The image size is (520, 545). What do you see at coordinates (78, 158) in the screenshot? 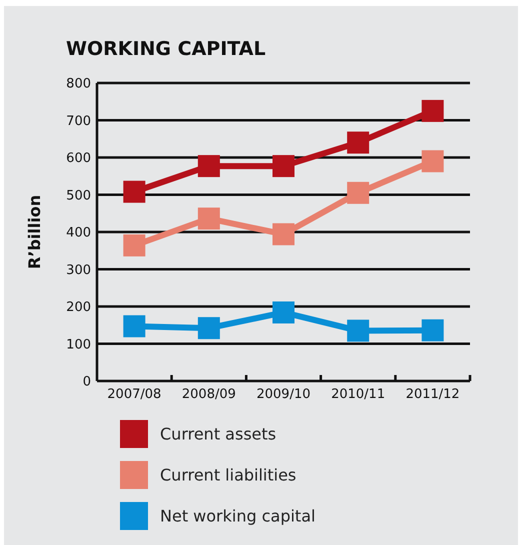
I see `y-tick-label: 600` at bounding box center [78, 158].